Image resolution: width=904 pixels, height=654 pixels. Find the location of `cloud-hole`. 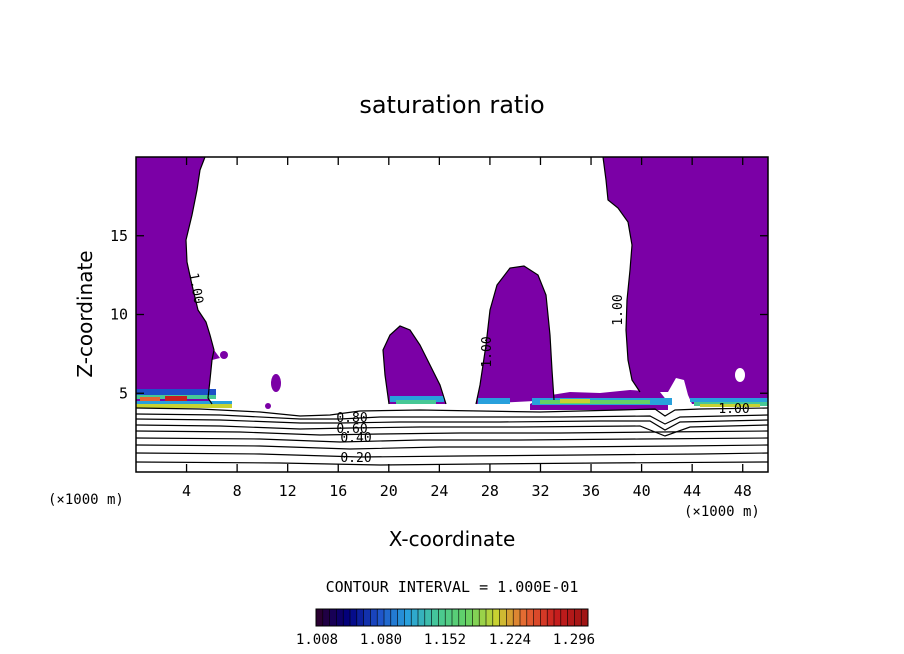

cloud-hole is located at coordinates (740, 375).